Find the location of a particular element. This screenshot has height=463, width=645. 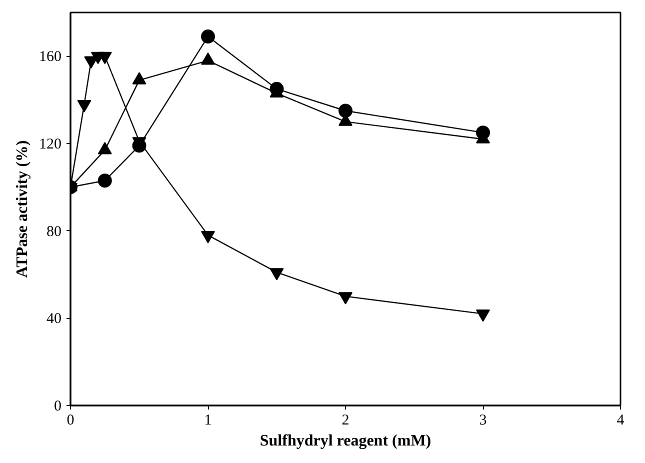

y-tick-label: 0 is located at coordinates (58, 406).